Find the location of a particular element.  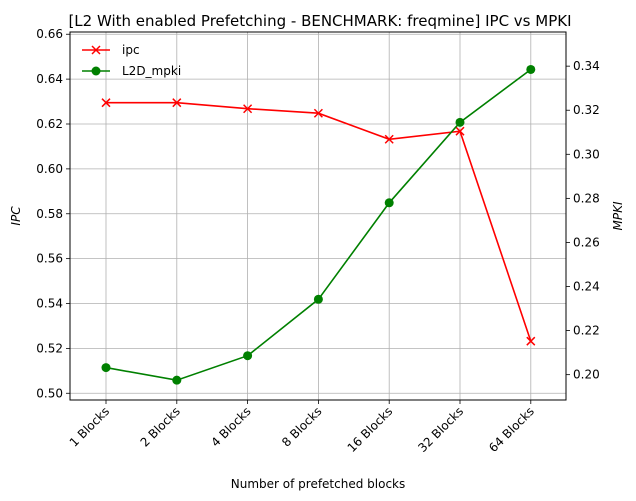

y-left-tick-label: 0.64 is located at coordinates (49, 79).